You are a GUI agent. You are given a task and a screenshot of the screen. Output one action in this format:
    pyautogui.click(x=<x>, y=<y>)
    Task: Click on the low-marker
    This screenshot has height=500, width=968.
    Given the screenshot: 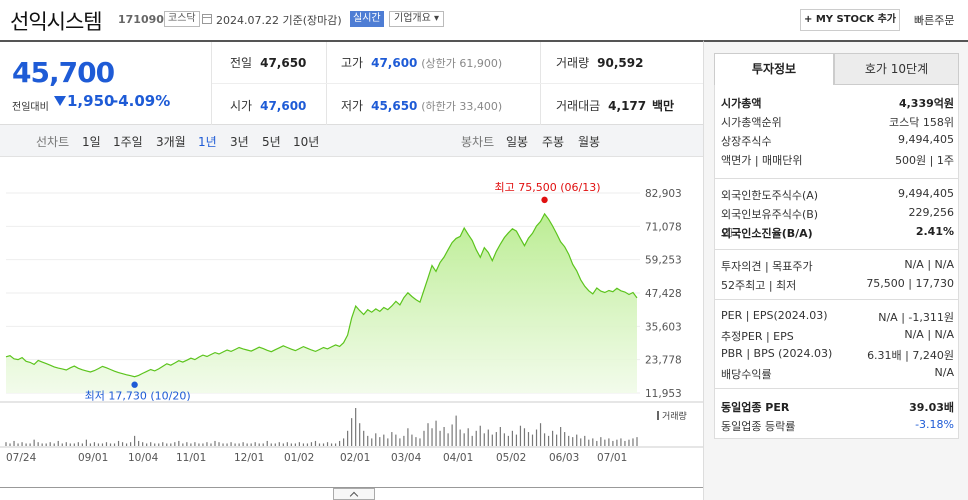 What is the action you would take?
    pyautogui.click(x=134, y=384)
    